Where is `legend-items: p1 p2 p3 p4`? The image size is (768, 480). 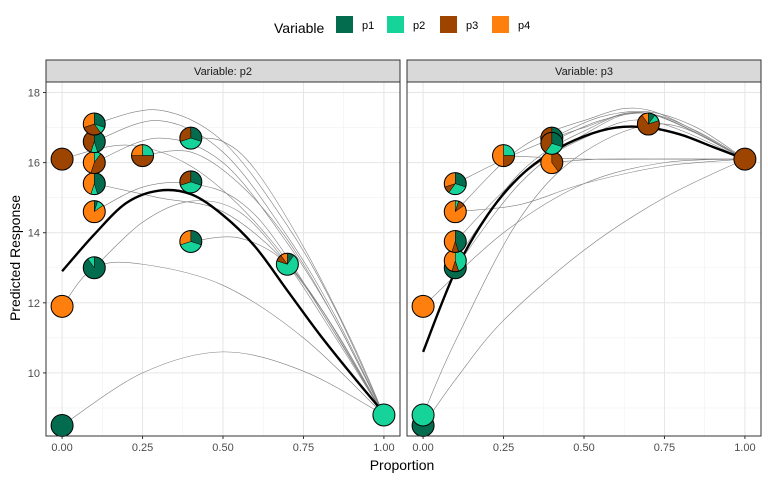
legend-items: p1 p2 p3 p4 is located at coordinates (433, 24).